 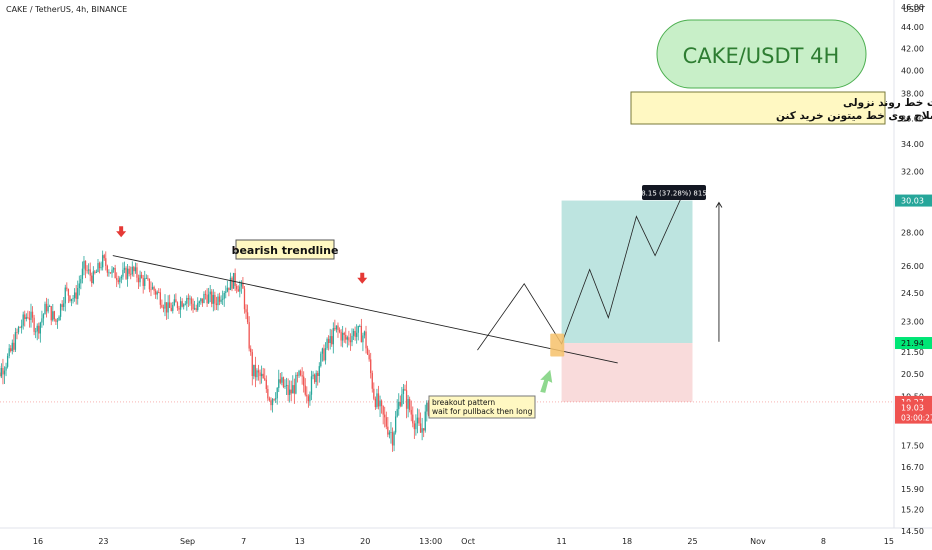 I want to click on time-axis-tick: 15, so click(x=889, y=541).